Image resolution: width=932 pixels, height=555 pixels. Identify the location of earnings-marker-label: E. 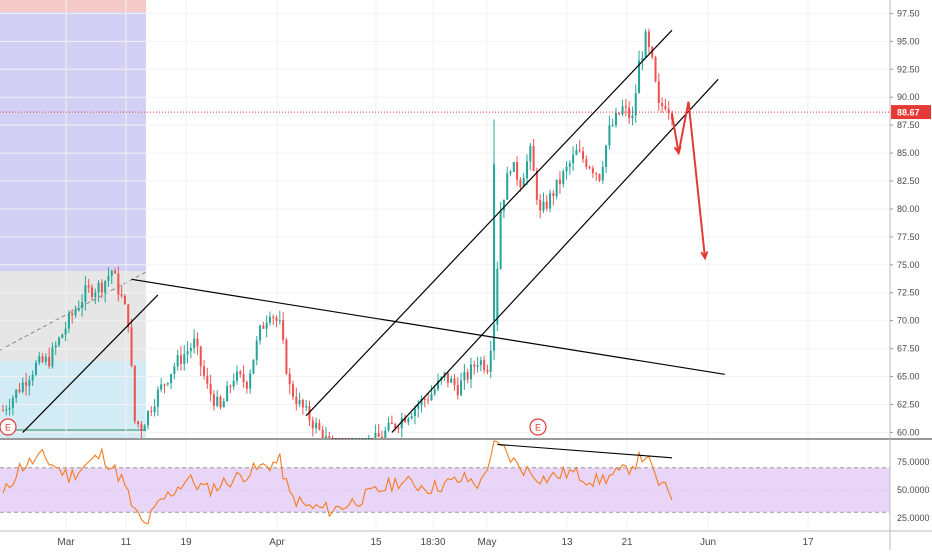
(8, 428).